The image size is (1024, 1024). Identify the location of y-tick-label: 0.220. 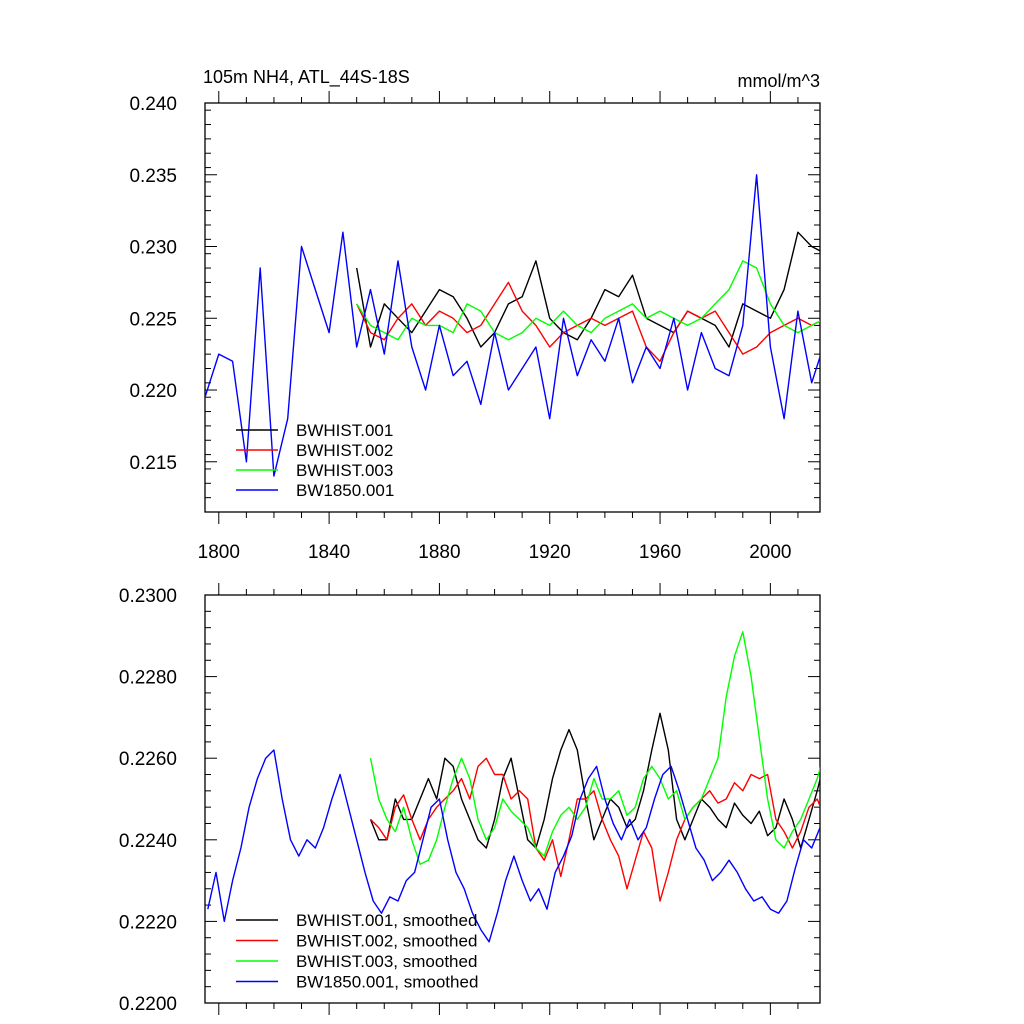
(153, 391).